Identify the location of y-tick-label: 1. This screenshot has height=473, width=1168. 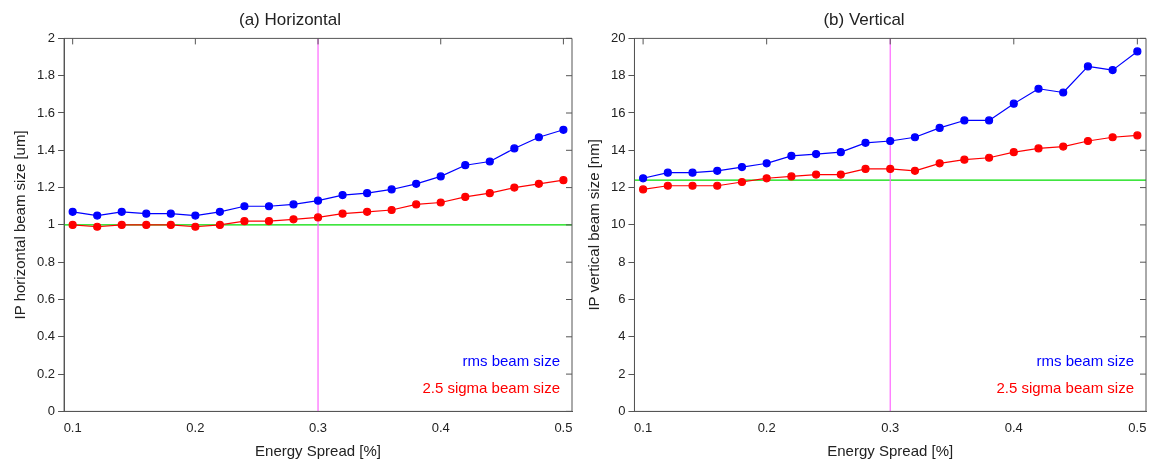
(51, 224).